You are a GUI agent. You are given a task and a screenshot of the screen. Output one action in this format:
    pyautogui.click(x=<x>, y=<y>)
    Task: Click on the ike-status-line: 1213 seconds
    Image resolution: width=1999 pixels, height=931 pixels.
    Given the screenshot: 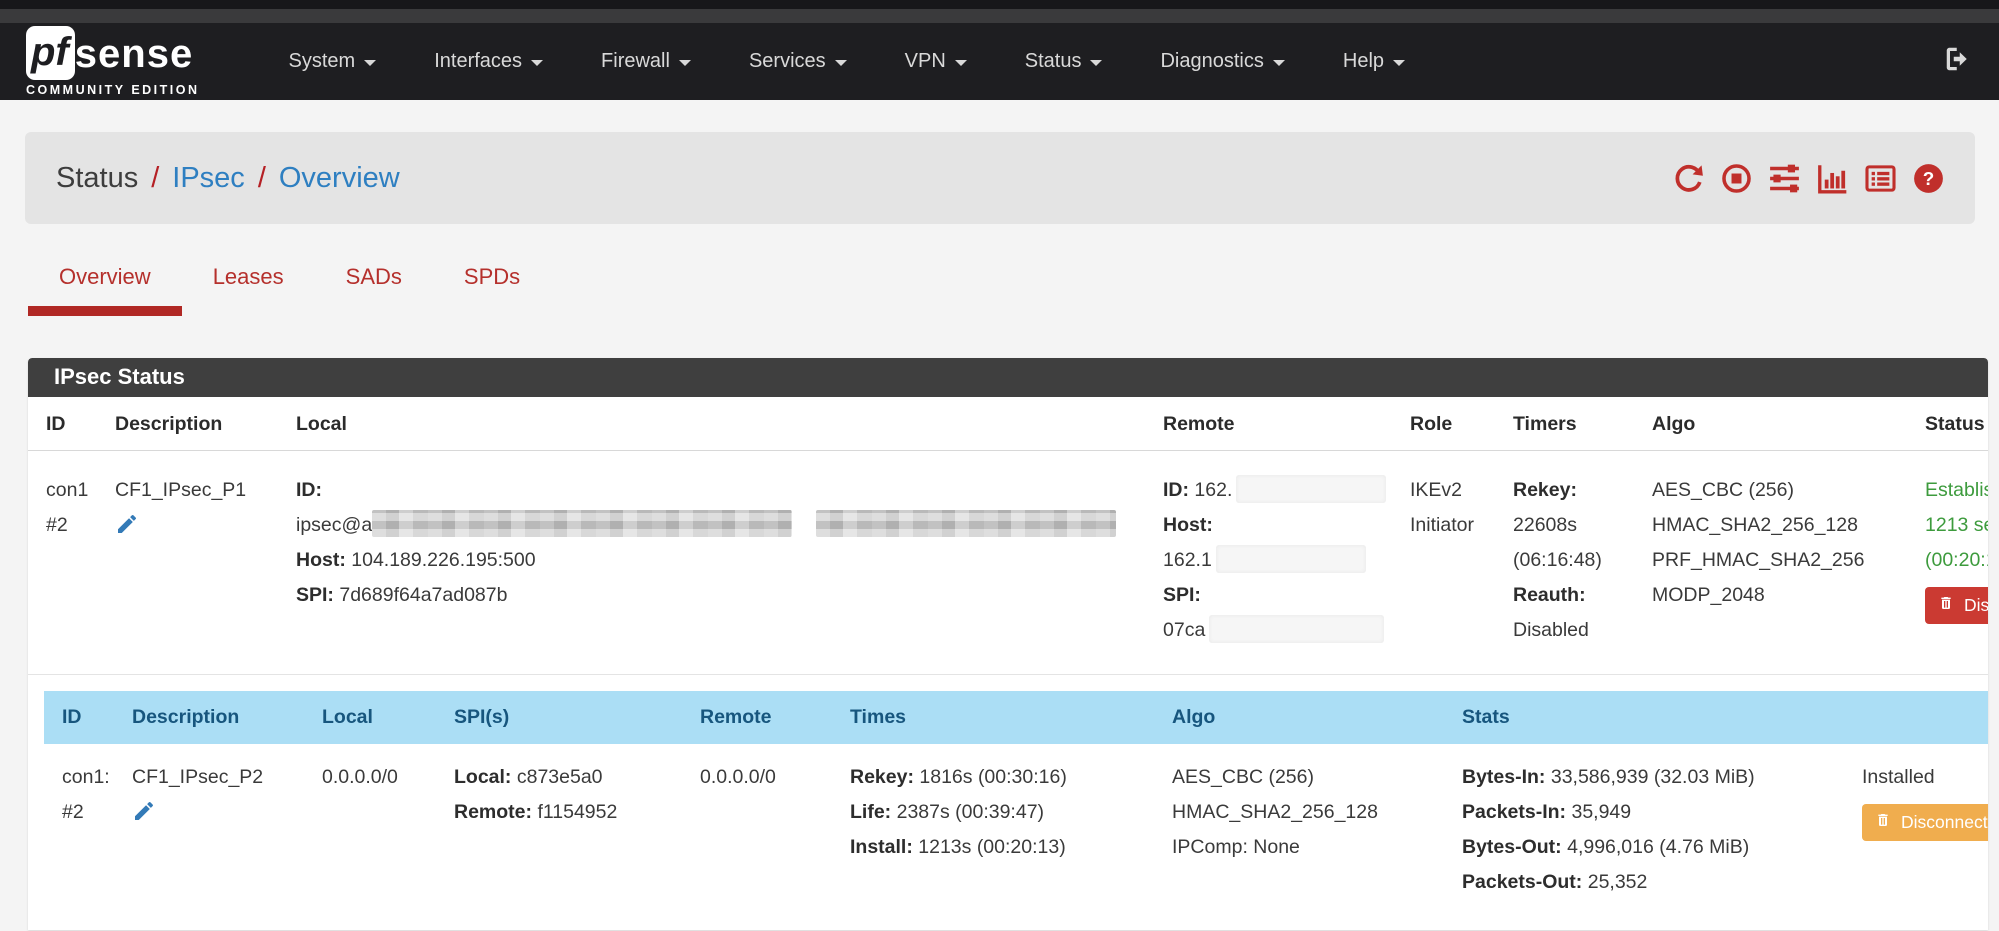 What is the action you would take?
    pyautogui.click(x=1956, y=525)
    